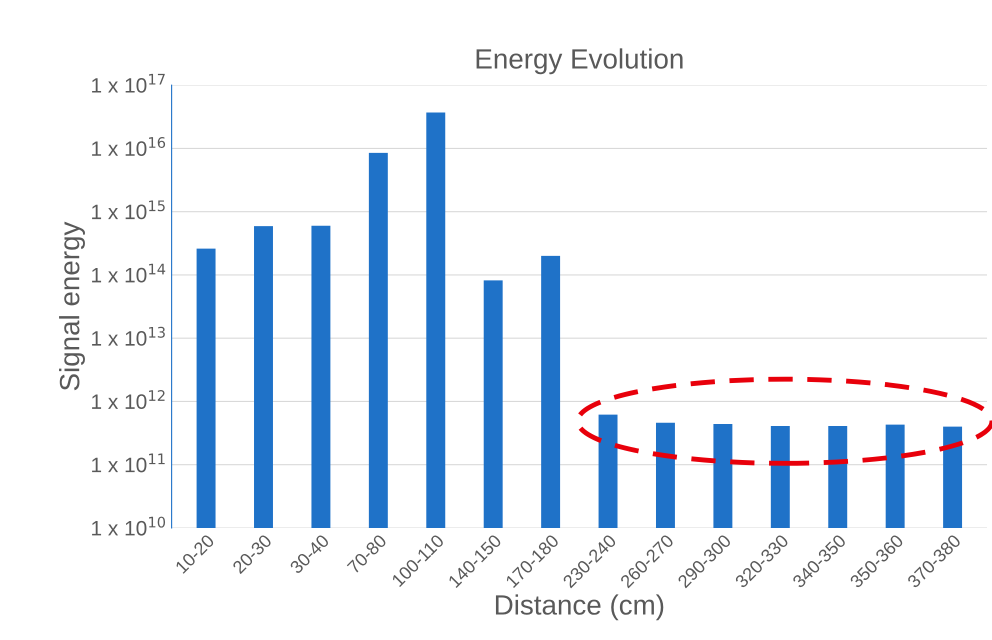 This screenshot has height=640, width=992. I want to click on y-tick-label: 1 x 10$^{13}$, so click(128, 336).